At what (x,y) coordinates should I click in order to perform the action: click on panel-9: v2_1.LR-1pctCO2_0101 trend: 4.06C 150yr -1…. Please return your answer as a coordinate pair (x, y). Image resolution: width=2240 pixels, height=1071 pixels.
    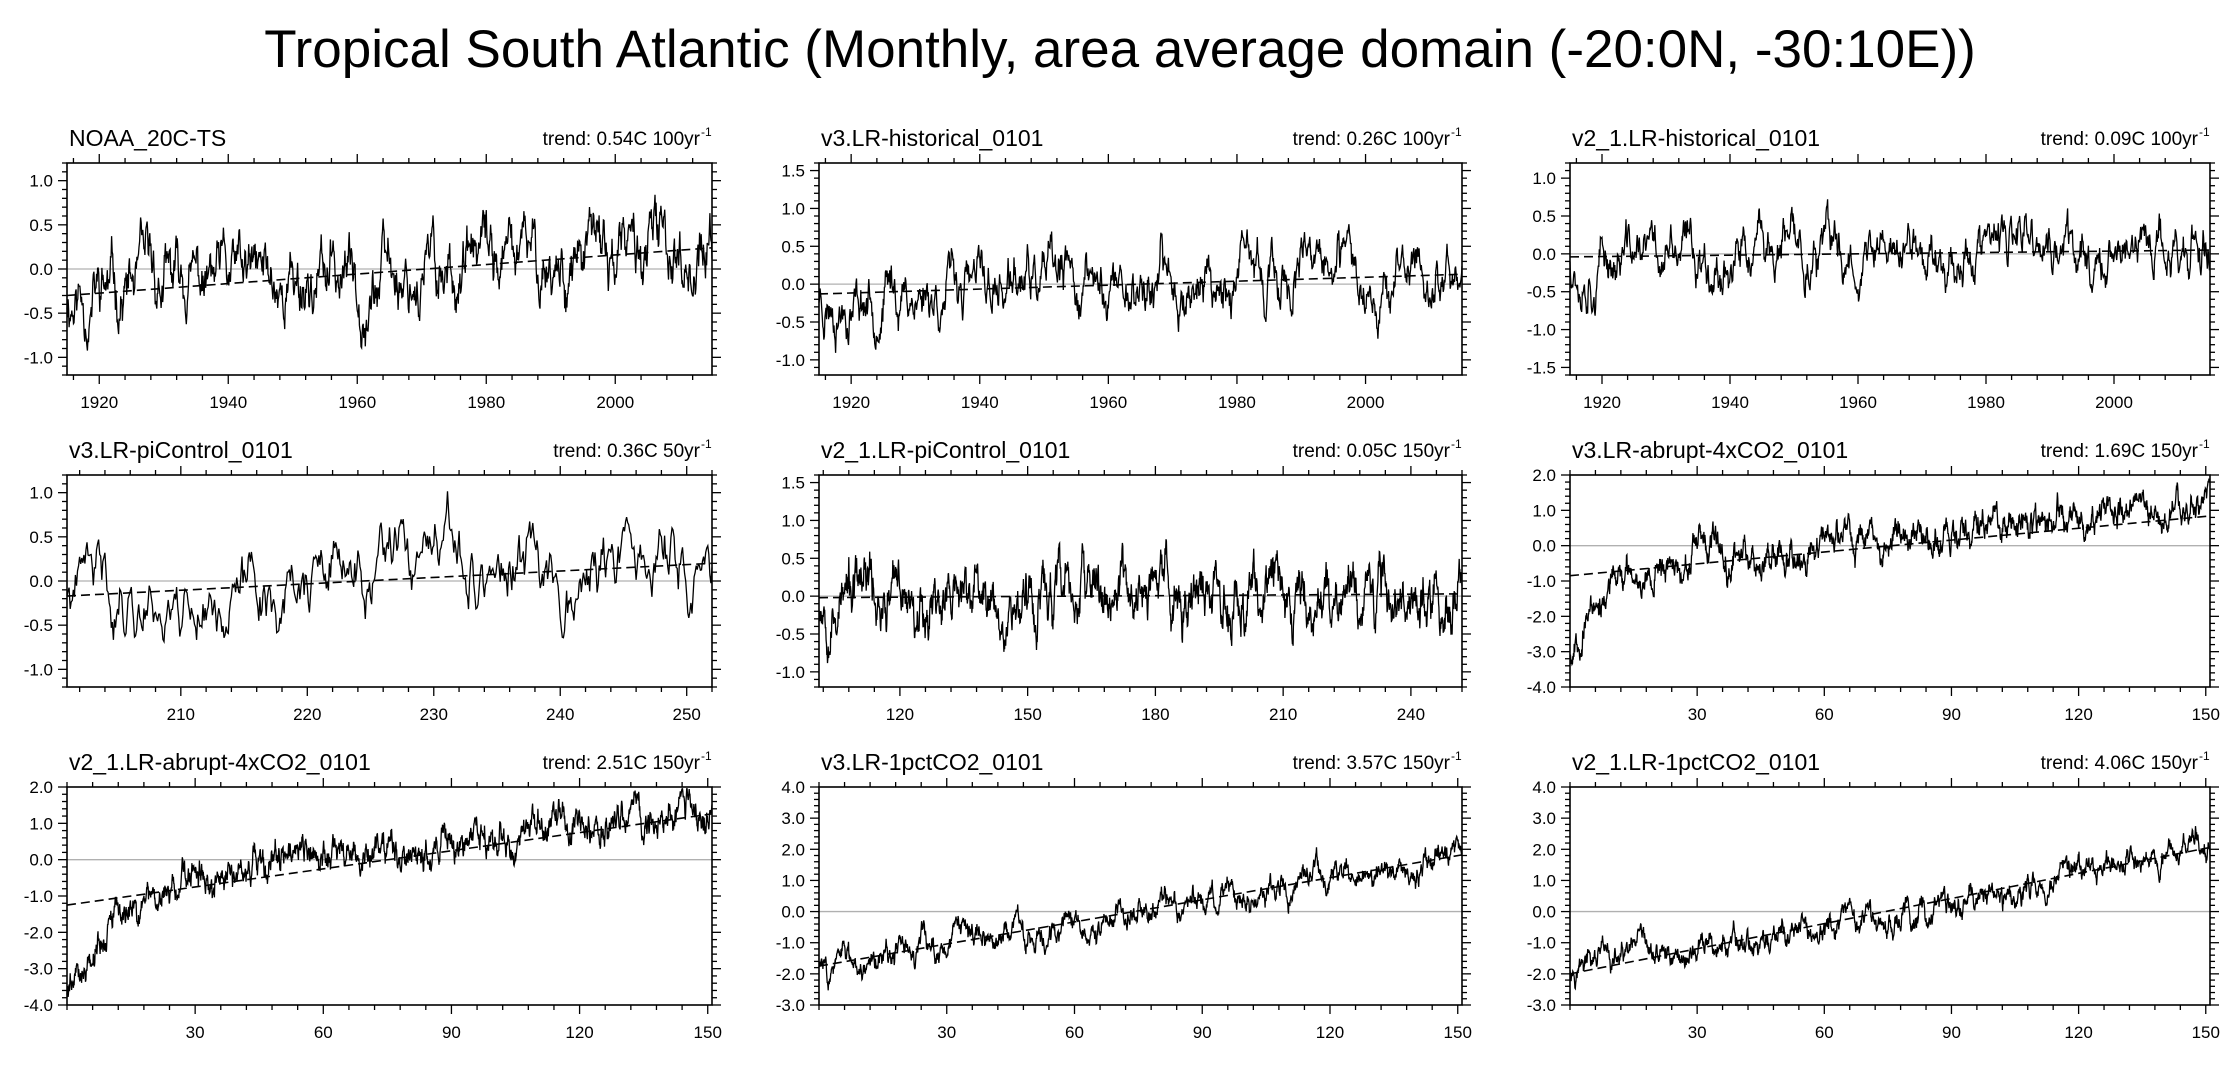
    Looking at the image, I should click on (1873, 895).